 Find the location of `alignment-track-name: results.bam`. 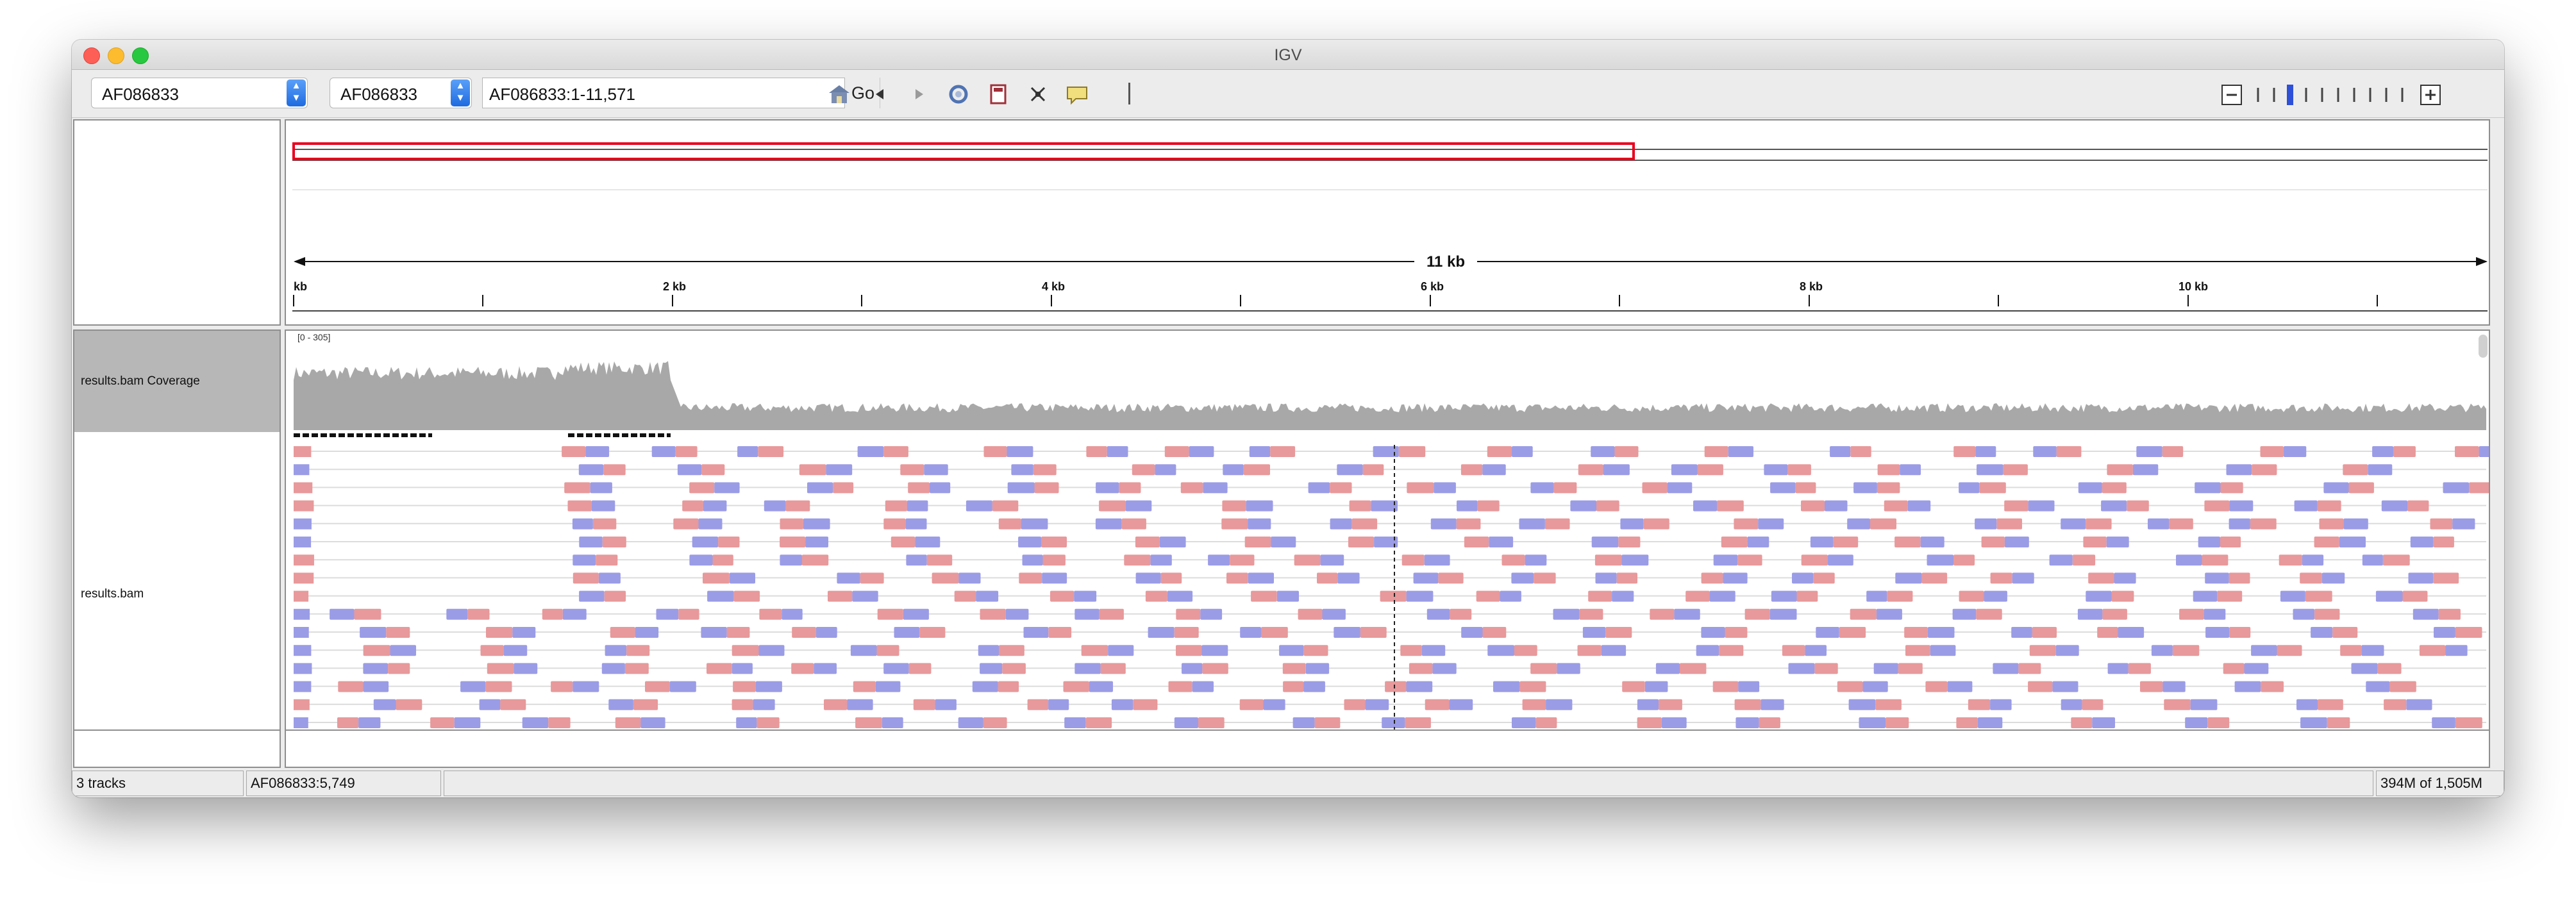

alignment-track-name: results.bam is located at coordinates (112, 594).